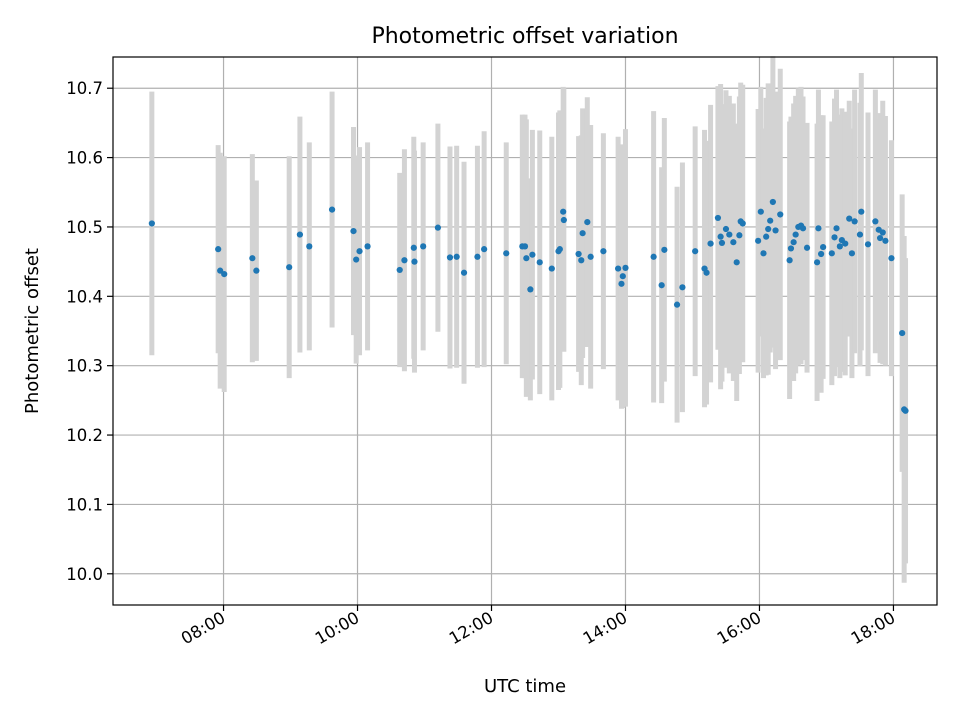  I want to click on y-tick-label: 10.1, so click(84, 504).